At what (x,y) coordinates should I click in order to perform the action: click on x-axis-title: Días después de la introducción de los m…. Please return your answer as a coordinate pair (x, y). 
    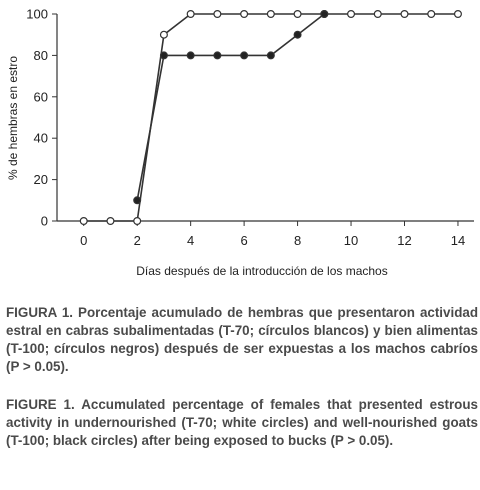
    Looking at the image, I should click on (261, 271).